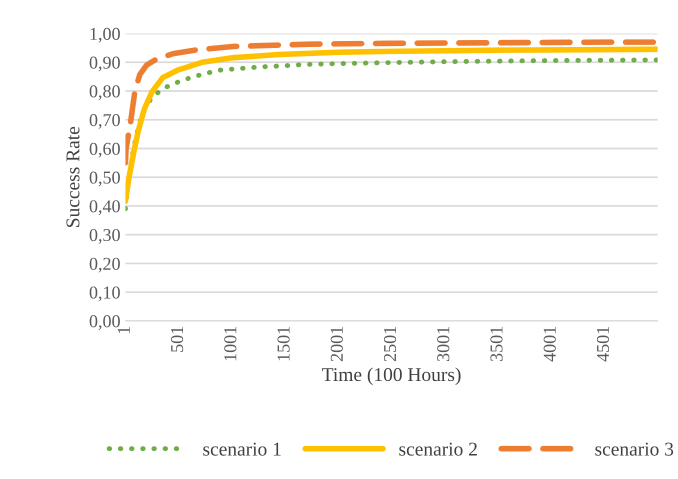 This screenshot has height=479, width=678. I want to click on y-tick-label: 0,00, so click(105, 322).